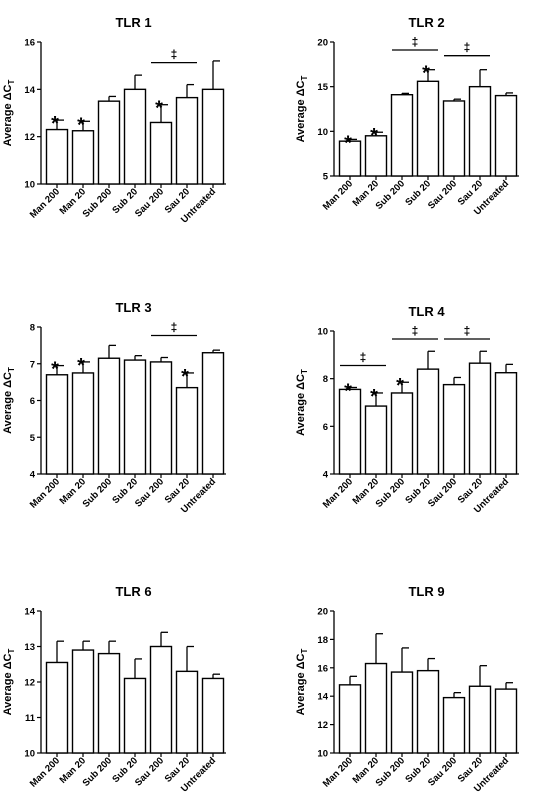 This screenshot has height=809, width=550. I want to click on y-tick-label: 13, so click(29, 647).